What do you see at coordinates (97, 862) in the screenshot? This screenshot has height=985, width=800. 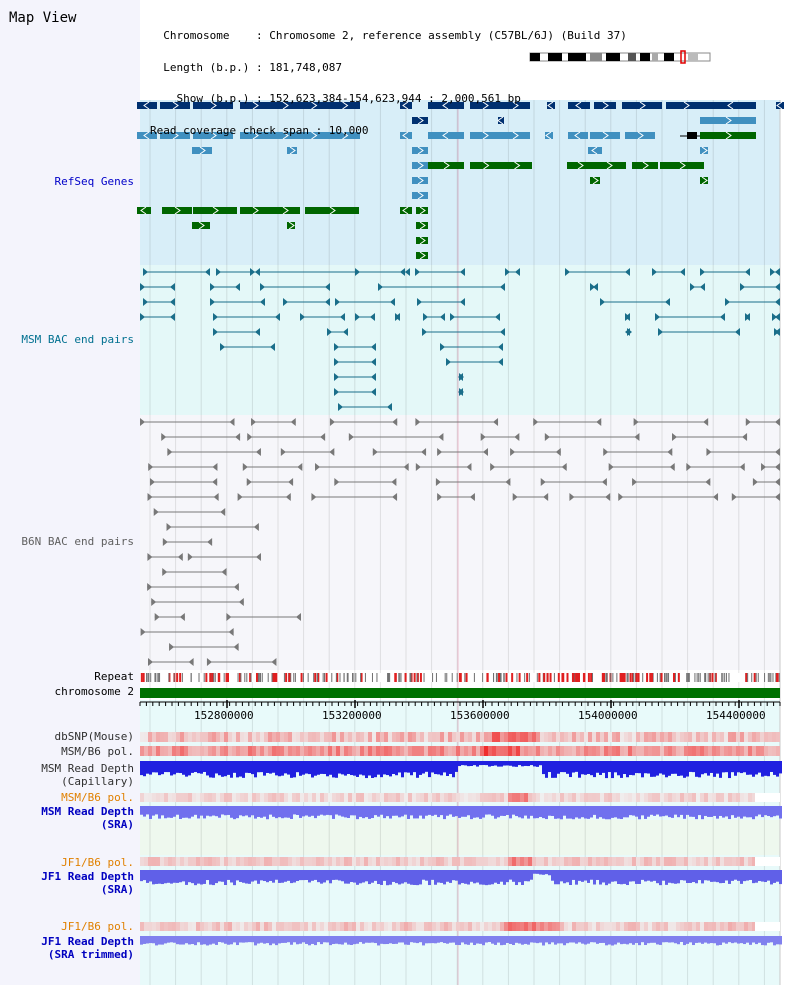 I see `track-label-jf1-b6-pol-1: JF1/B6 pol.` at bounding box center [97, 862].